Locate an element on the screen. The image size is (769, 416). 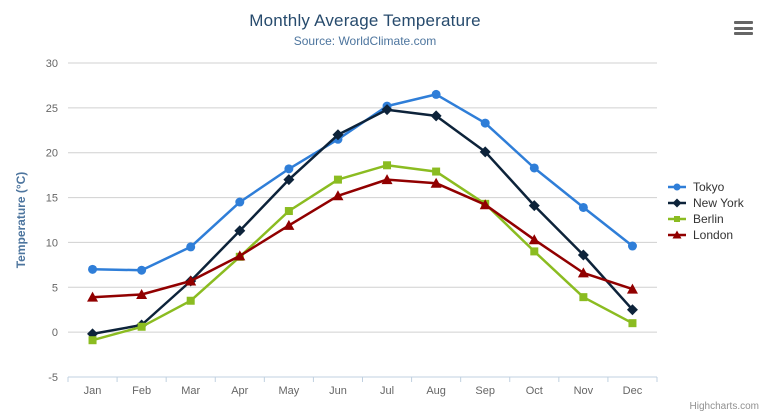
x-axis-label: Jul is located at coordinates (387, 391).